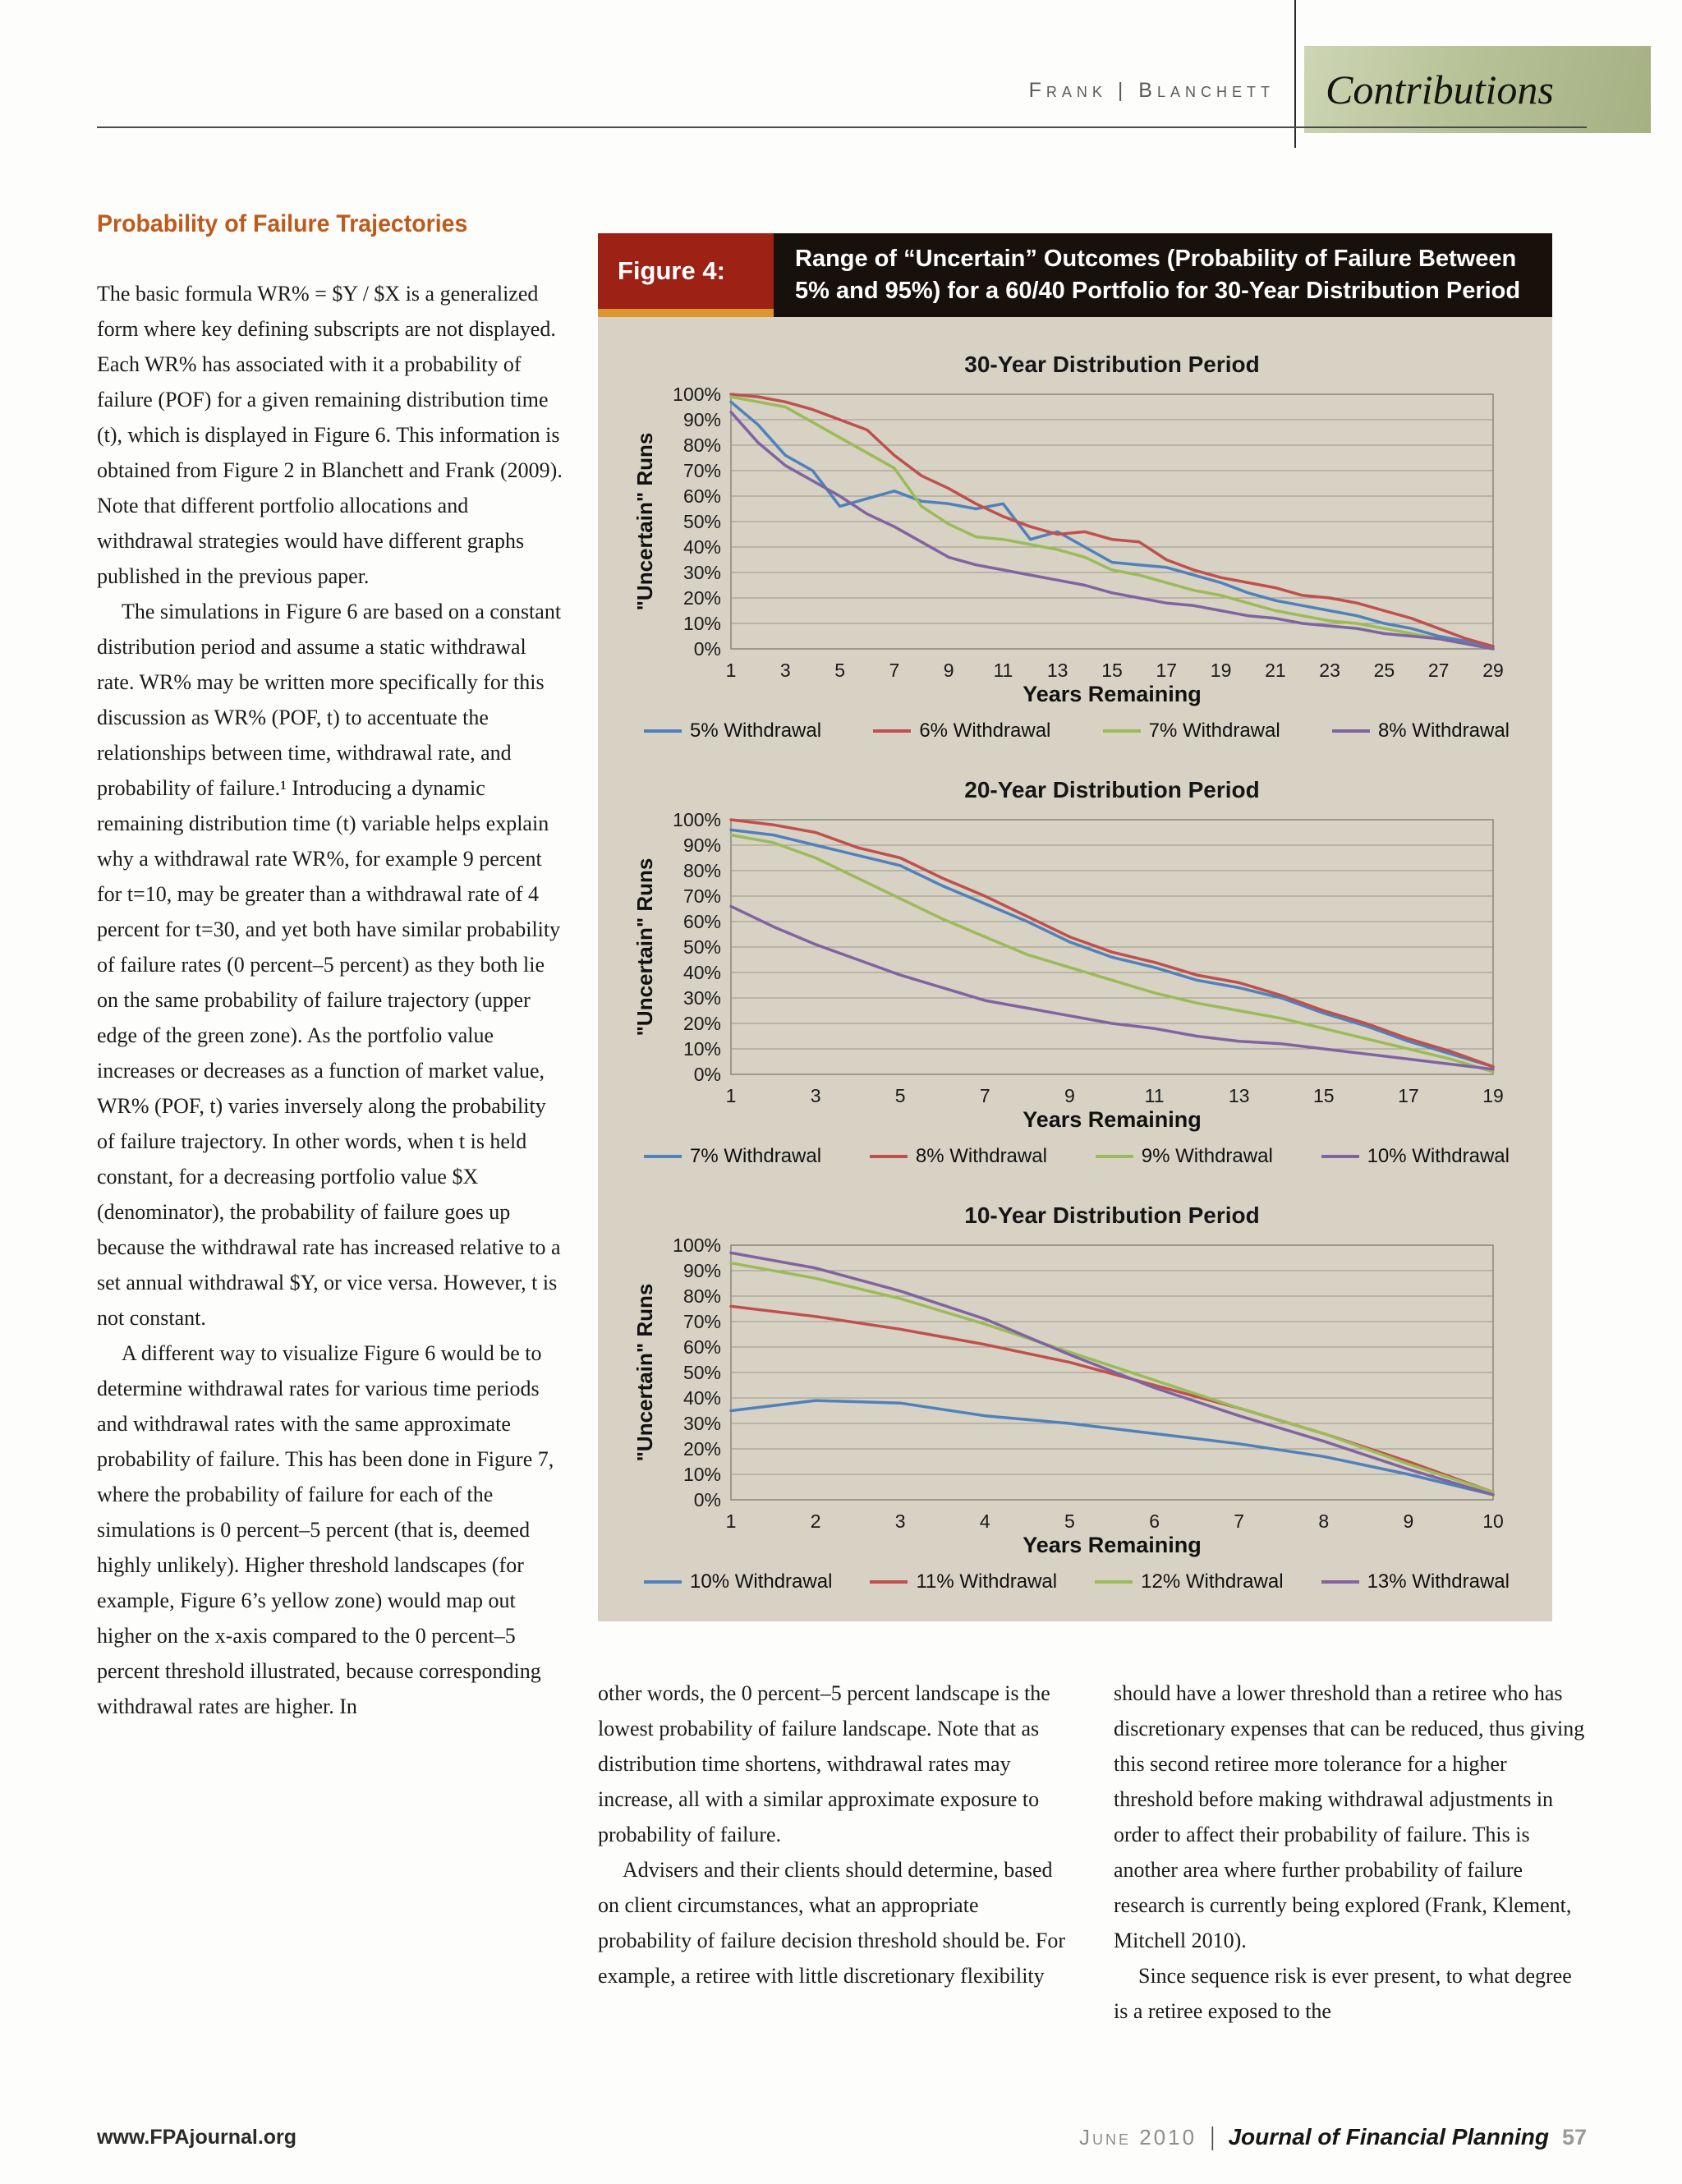 This screenshot has height=2184, width=1682. I want to click on x-tick-label: 27, so click(1439, 670).